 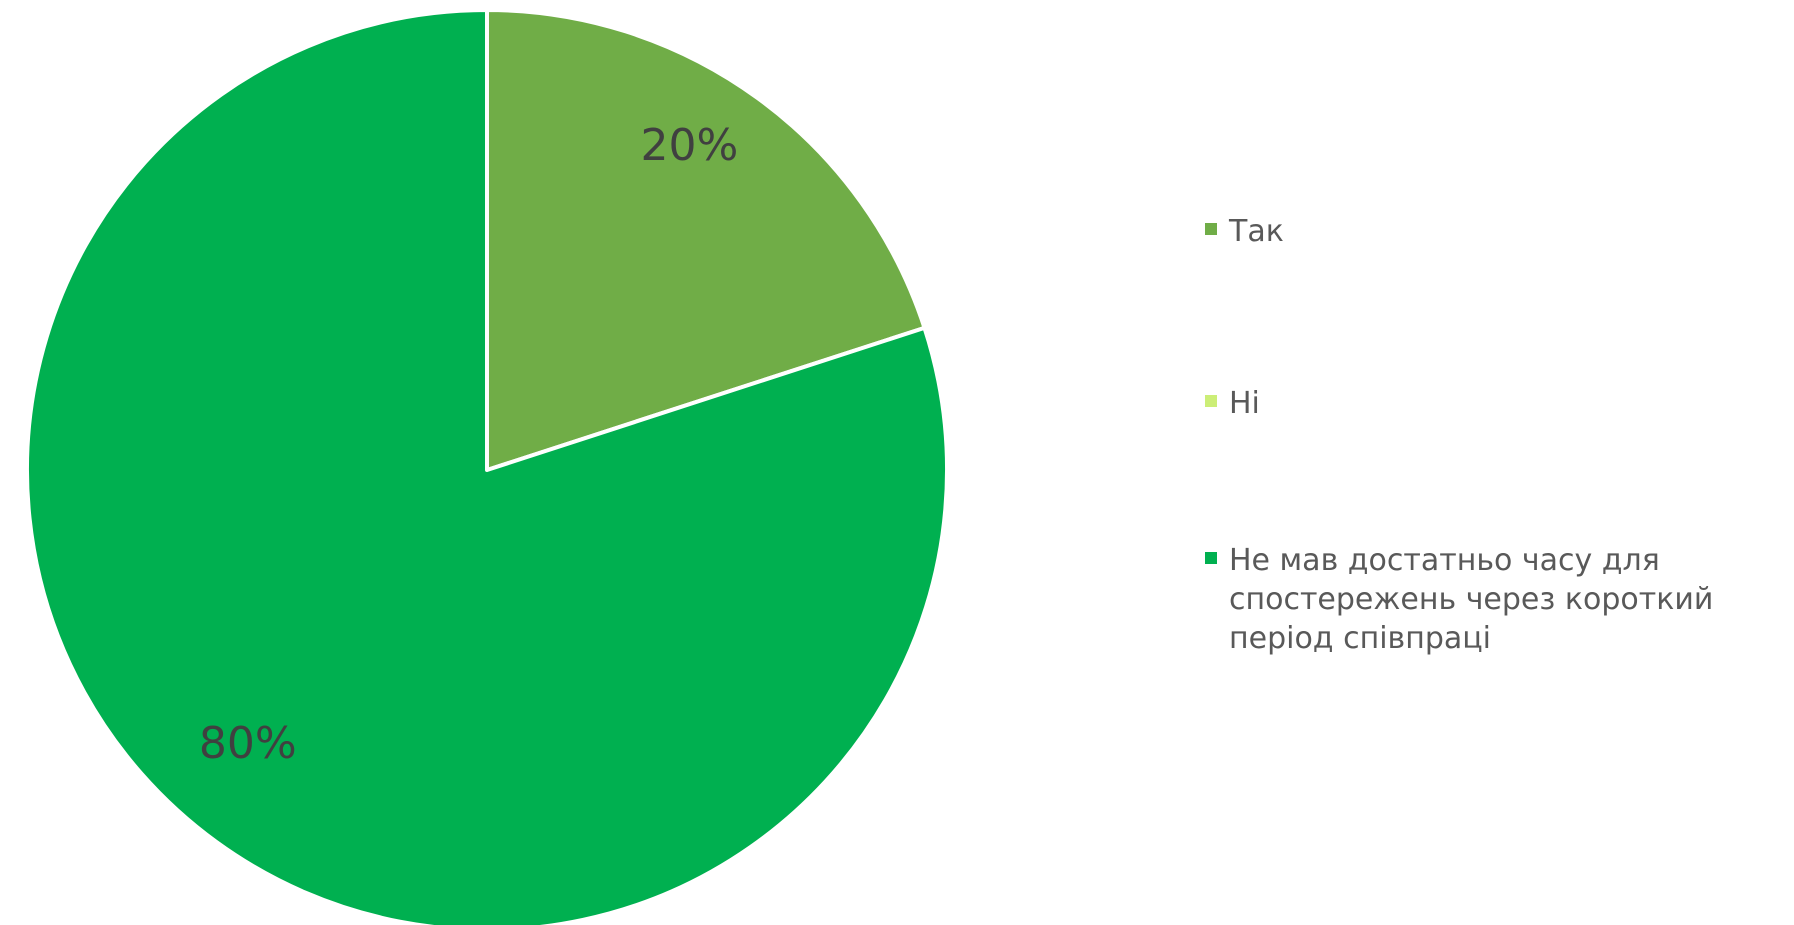 What do you see at coordinates (1495, 403) in the screenshot?
I see `legend-item-no: Ні` at bounding box center [1495, 403].